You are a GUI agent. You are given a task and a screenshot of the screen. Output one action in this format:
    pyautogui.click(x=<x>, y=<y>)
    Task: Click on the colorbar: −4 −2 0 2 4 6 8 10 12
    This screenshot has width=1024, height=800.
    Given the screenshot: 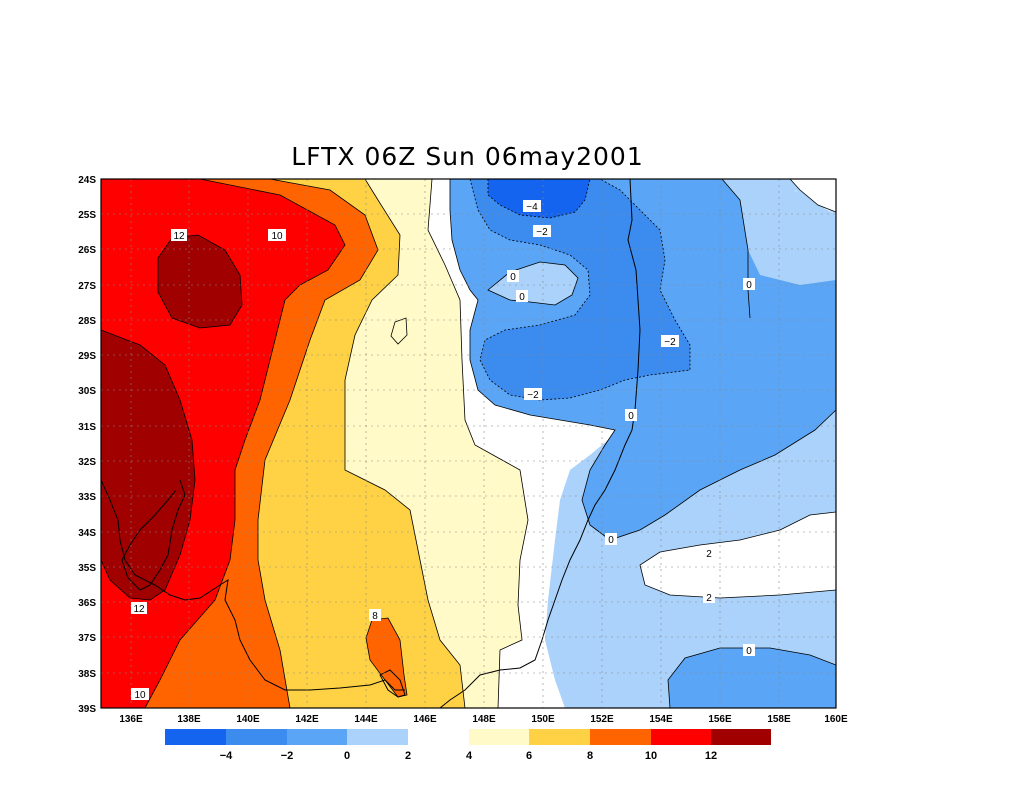 What is the action you would take?
    pyautogui.click(x=468, y=745)
    